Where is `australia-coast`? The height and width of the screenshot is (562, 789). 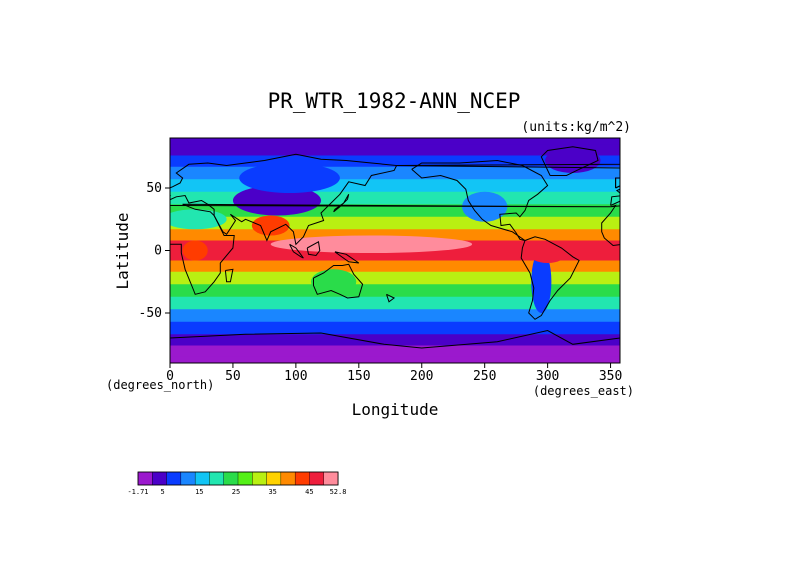 australia-coast is located at coordinates (338, 281).